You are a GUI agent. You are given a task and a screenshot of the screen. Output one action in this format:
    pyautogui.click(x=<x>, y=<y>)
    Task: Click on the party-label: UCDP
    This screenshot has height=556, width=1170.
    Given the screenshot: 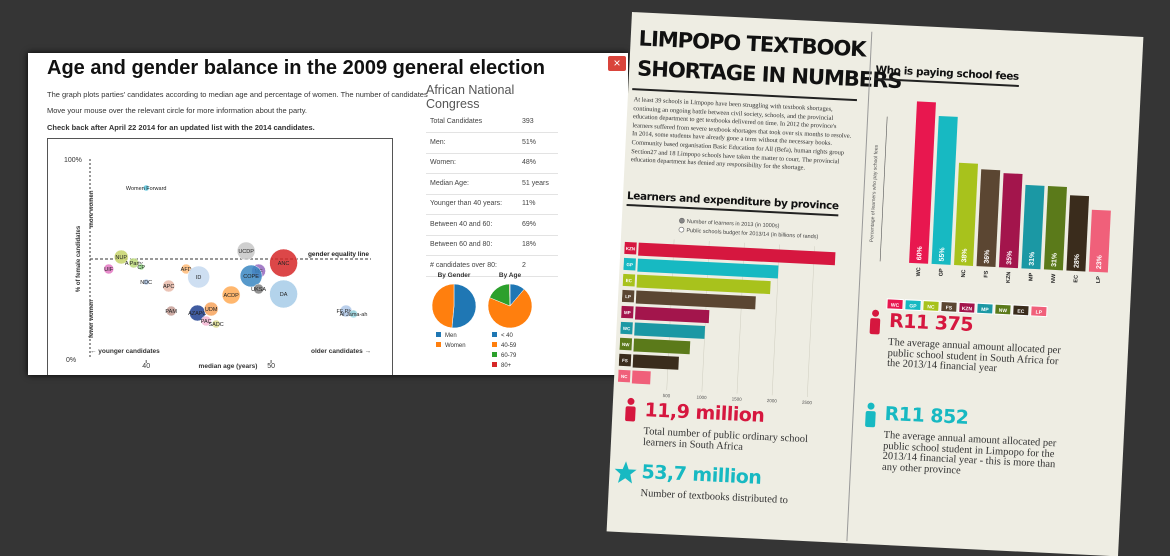 What is the action you would take?
    pyautogui.click(x=246, y=252)
    